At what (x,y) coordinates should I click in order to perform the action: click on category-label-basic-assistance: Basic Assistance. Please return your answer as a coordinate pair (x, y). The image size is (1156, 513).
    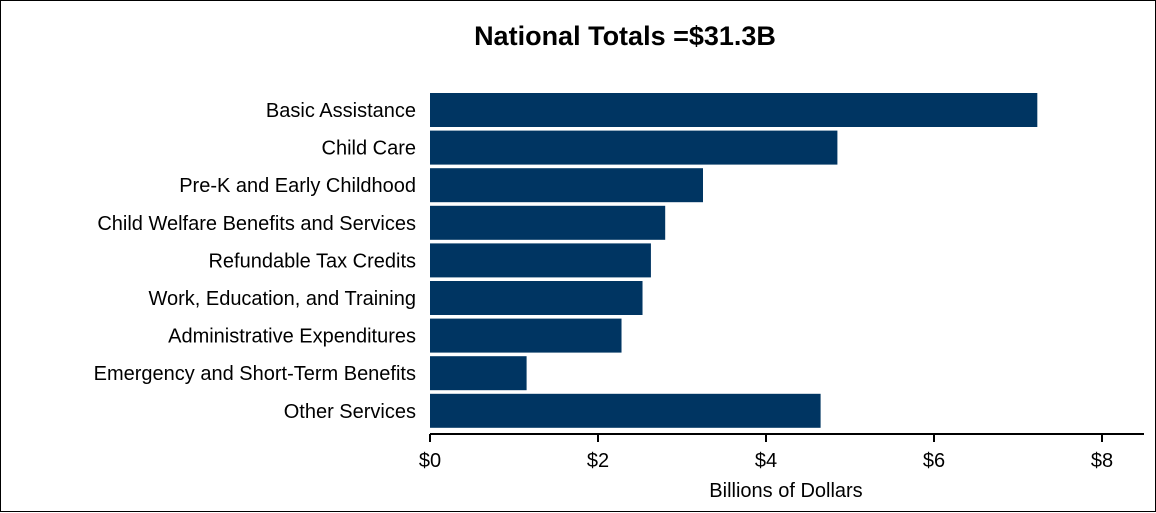
    Looking at the image, I should click on (341, 111).